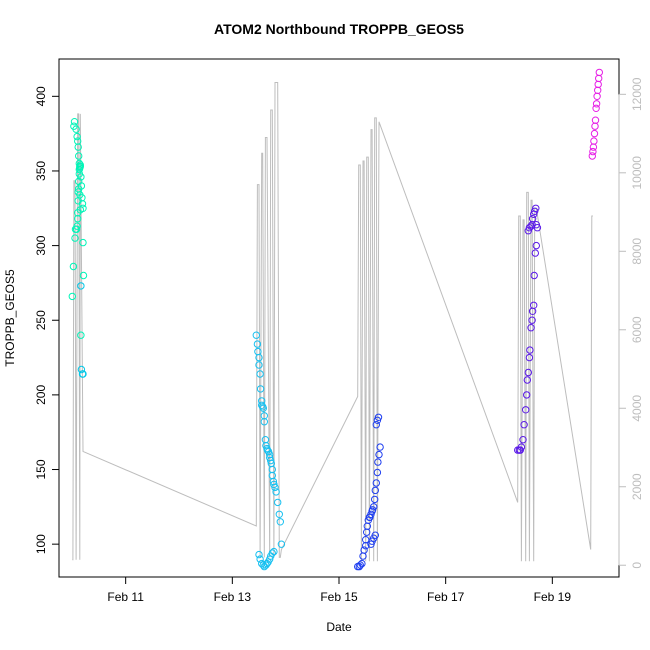 The width and height of the screenshot is (650, 650). What do you see at coordinates (637, 251) in the screenshot?
I see `y2-tick-label: 8000` at bounding box center [637, 251].